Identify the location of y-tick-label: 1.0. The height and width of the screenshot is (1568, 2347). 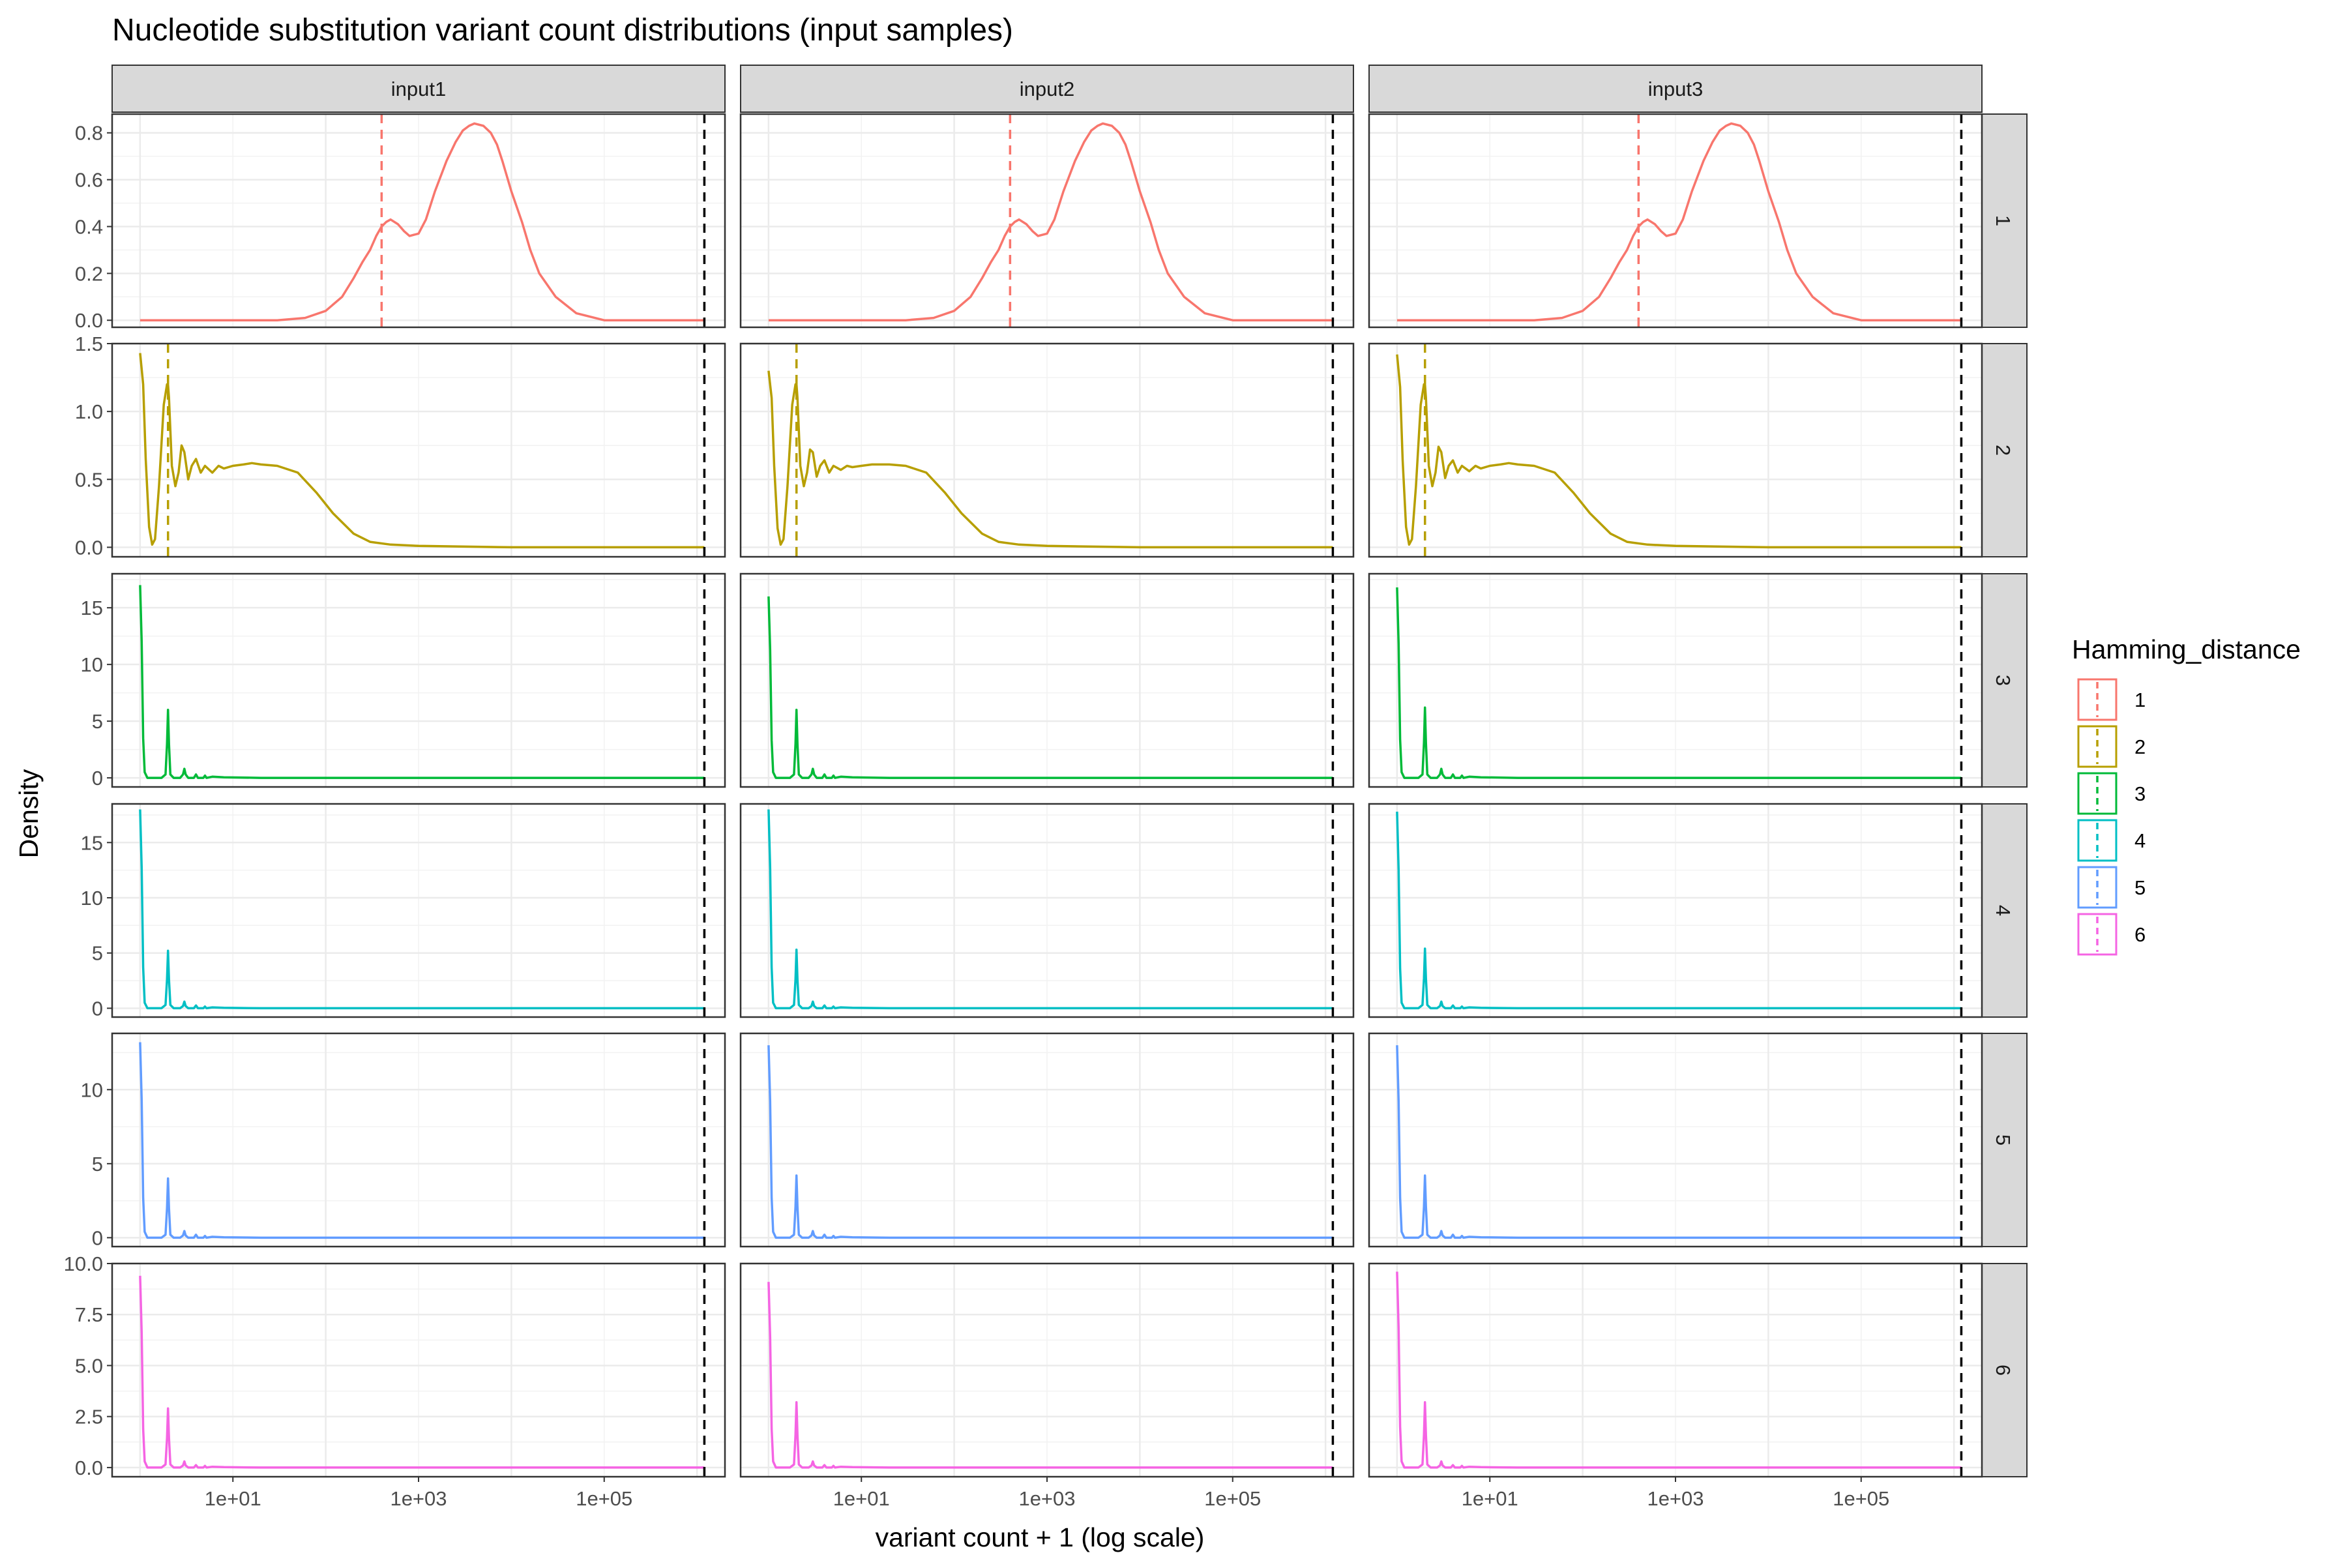
(89, 412).